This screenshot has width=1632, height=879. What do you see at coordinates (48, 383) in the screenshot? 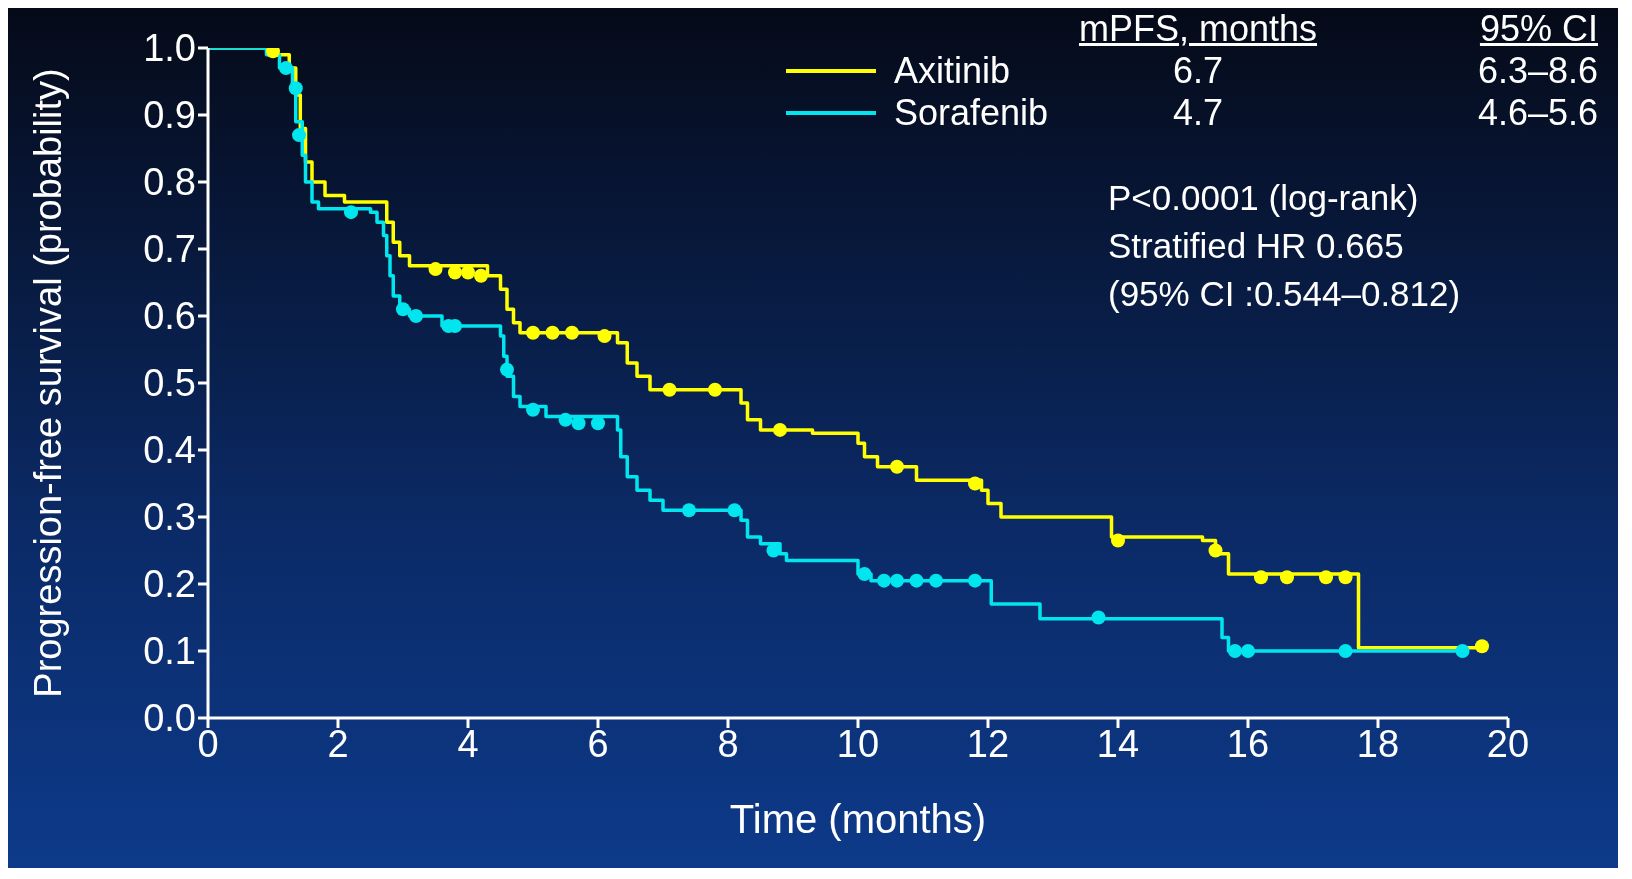
I see `y-axis-title: Progression-free survival (probability)` at bounding box center [48, 383].